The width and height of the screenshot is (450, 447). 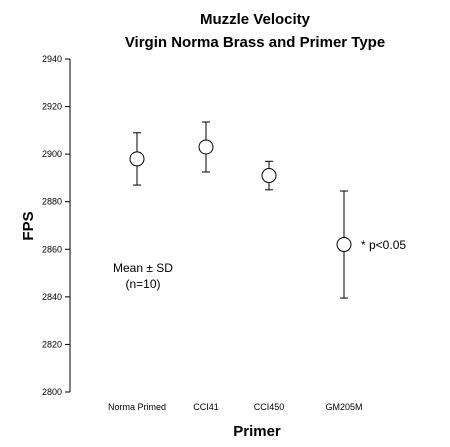 What do you see at coordinates (257, 431) in the screenshot?
I see `x-axis-label: Primer` at bounding box center [257, 431].